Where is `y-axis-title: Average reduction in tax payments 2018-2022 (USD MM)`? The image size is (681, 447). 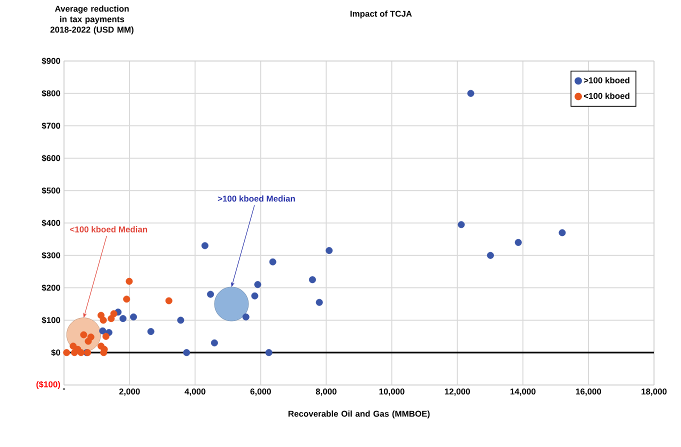 y-axis-title: Average reduction in tax payments 2018-2022 (USD MM) is located at coordinates (92, 20).